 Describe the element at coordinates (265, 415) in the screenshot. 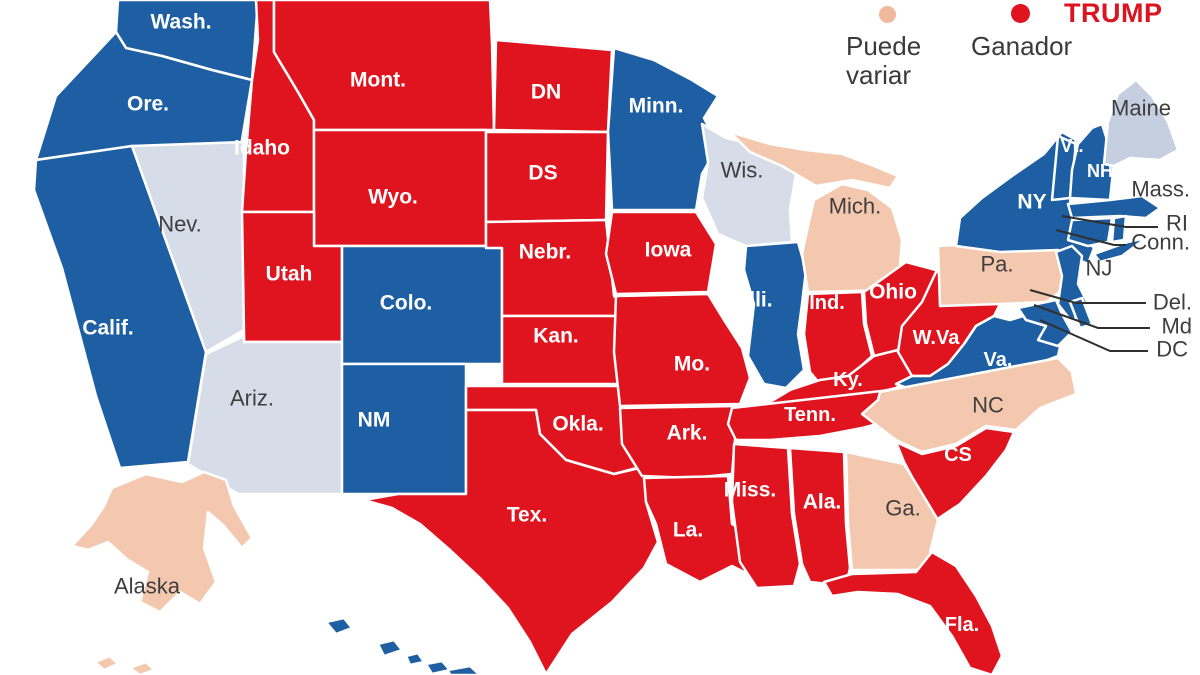

I see `state-ariz` at that location.